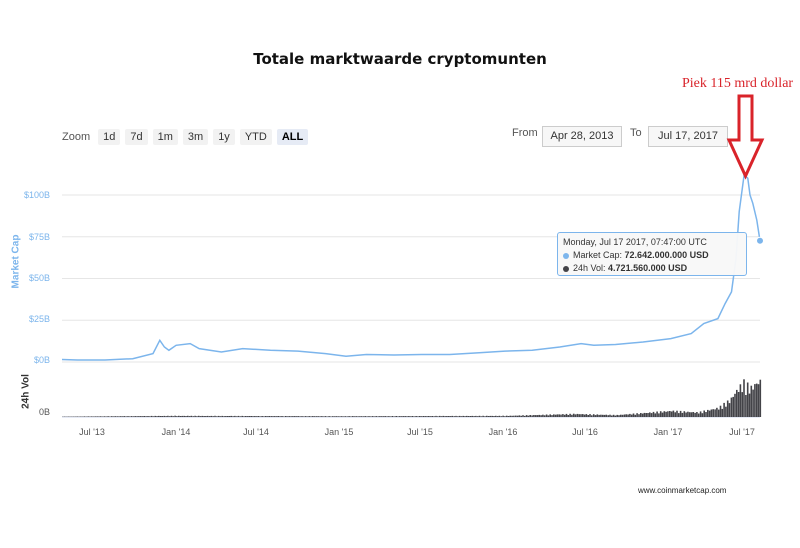 This screenshot has height=548, width=800. Describe the element at coordinates (688, 136) in the screenshot. I see `range-to-input: Jul 17, 2017` at that location.